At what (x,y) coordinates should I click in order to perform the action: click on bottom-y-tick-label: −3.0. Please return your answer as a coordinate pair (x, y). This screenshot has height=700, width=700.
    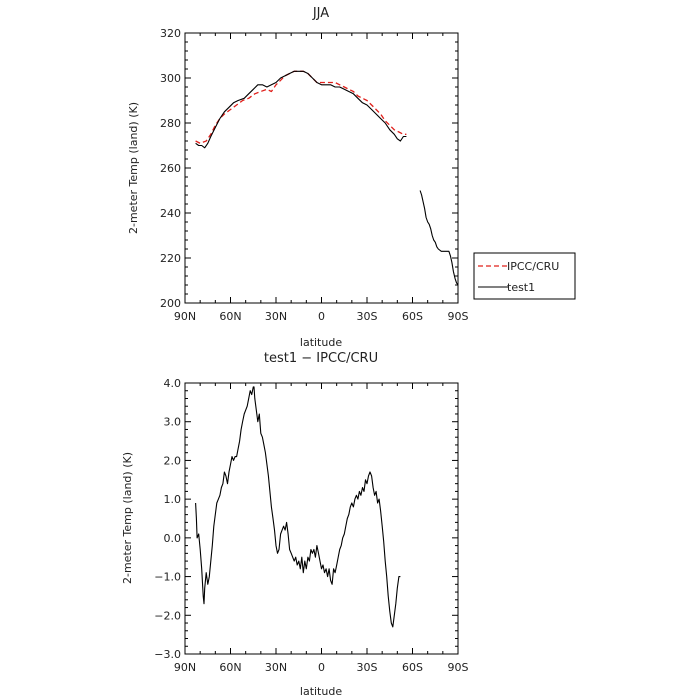
    Looking at the image, I should click on (167, 654).